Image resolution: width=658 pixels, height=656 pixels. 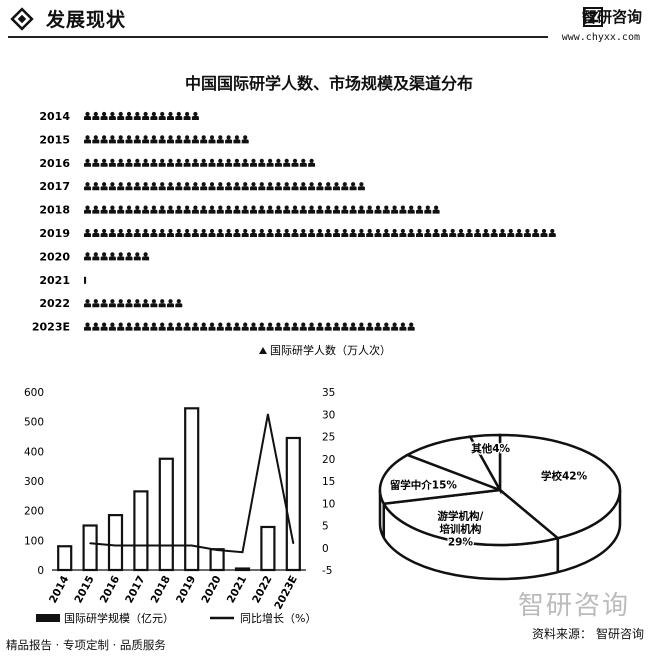 What do you see at coordinates (186, 589) in the screenshot?
I see `x-tick-label: 2019` at bounding box center [186, 589].